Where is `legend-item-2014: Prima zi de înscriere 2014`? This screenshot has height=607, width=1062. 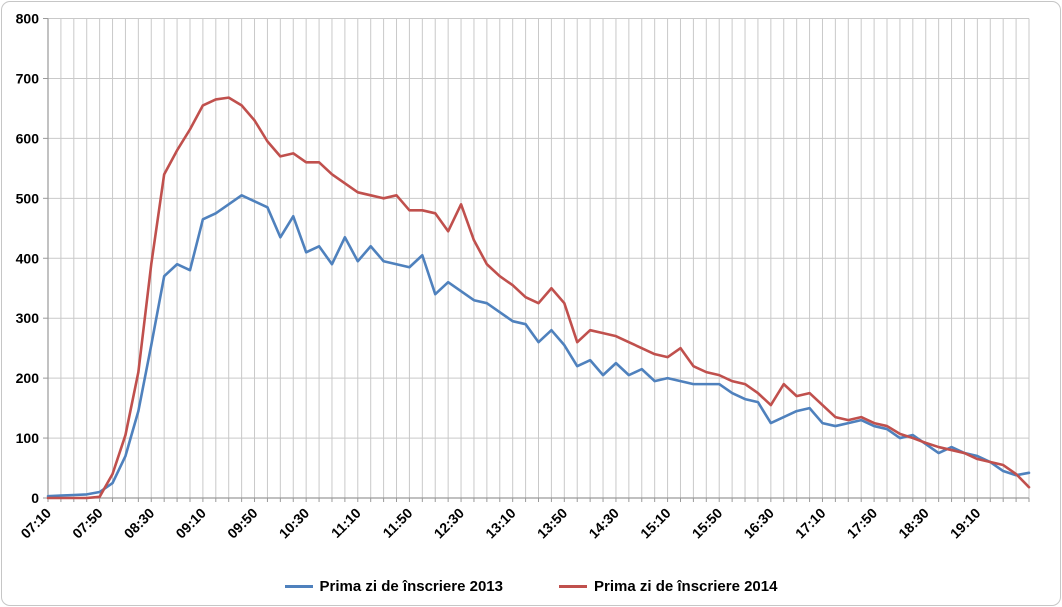 legend-item-2014: Prima zi de înscriere 2014 is located at coordinates (668, 586).